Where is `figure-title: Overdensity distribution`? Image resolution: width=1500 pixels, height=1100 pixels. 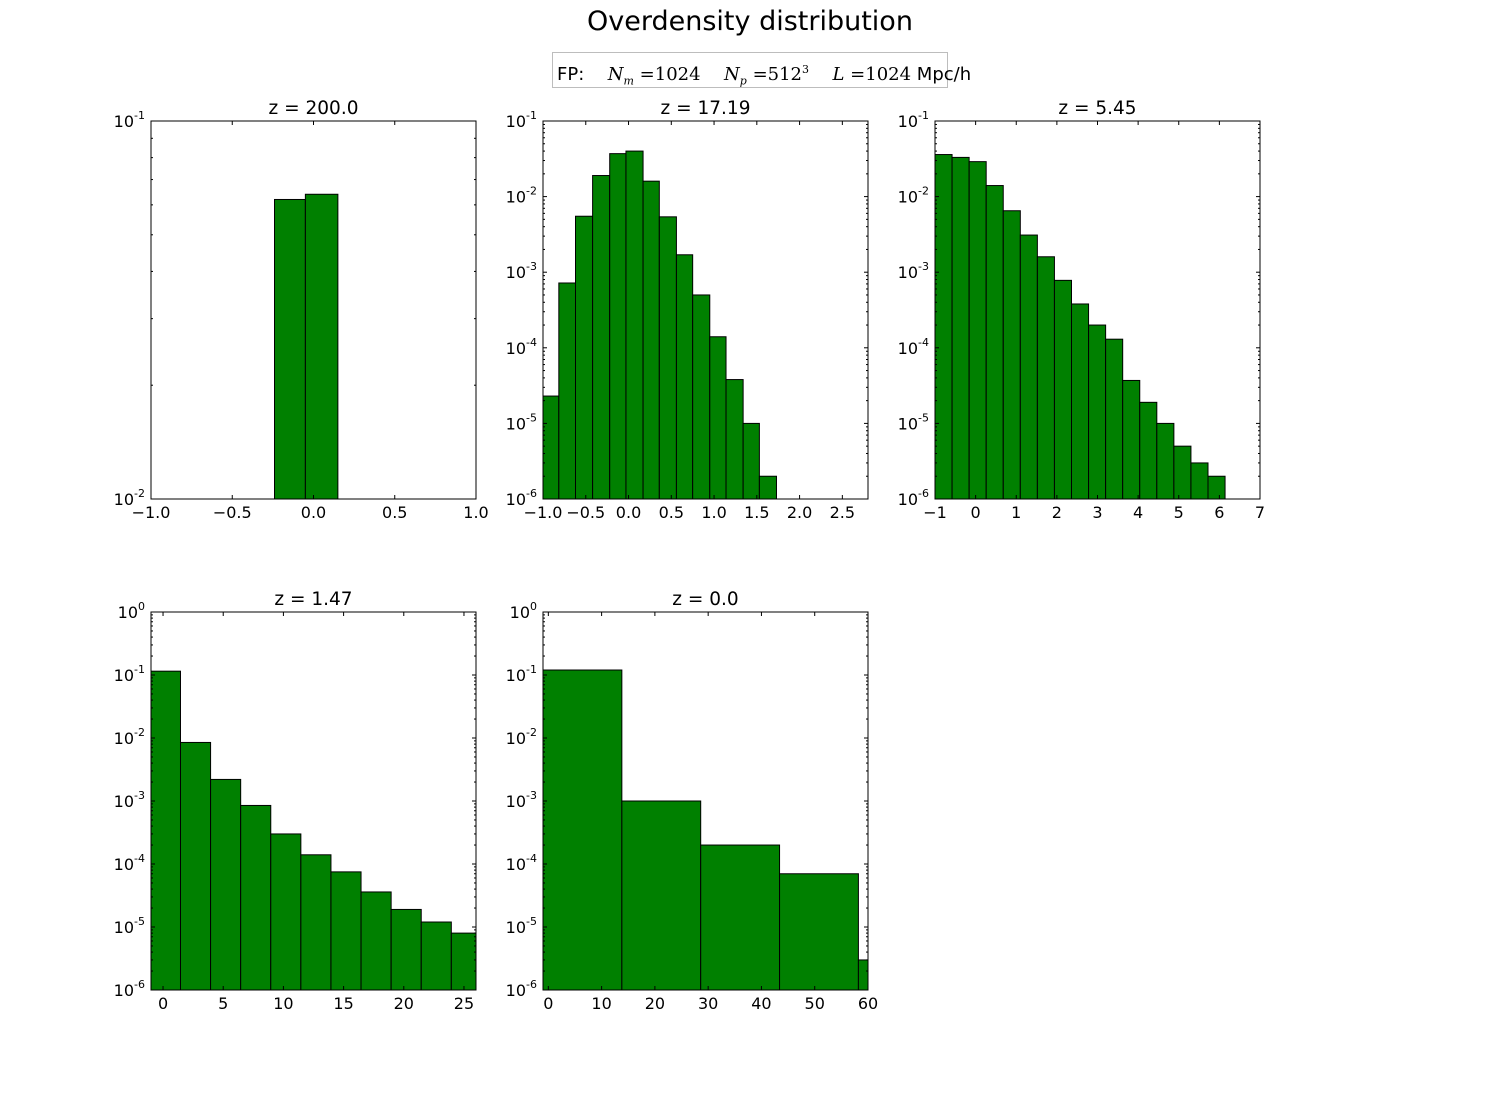
figure-title: Overdensity distribution is located at coordinates (750, 21).